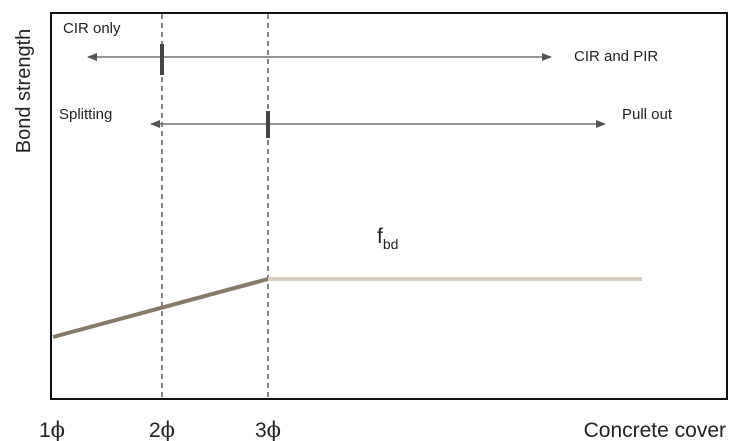 This screenshot has height=441, width=730. I want to click on fbd-label-subscript: bd, so click(391, 244).